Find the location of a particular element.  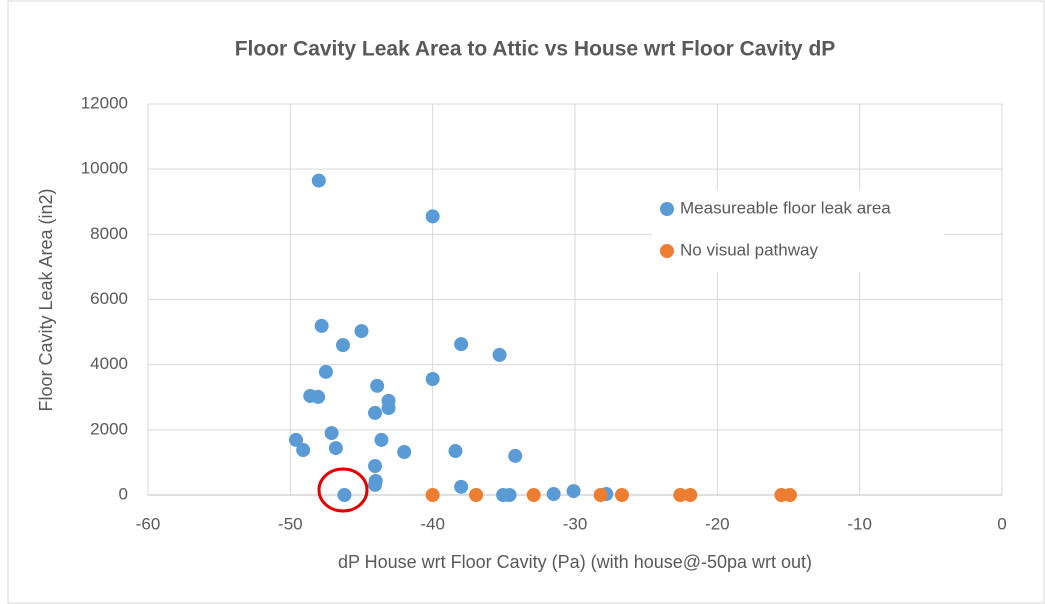

y-tick-label: 12000 is located at coordinates (104, 102).